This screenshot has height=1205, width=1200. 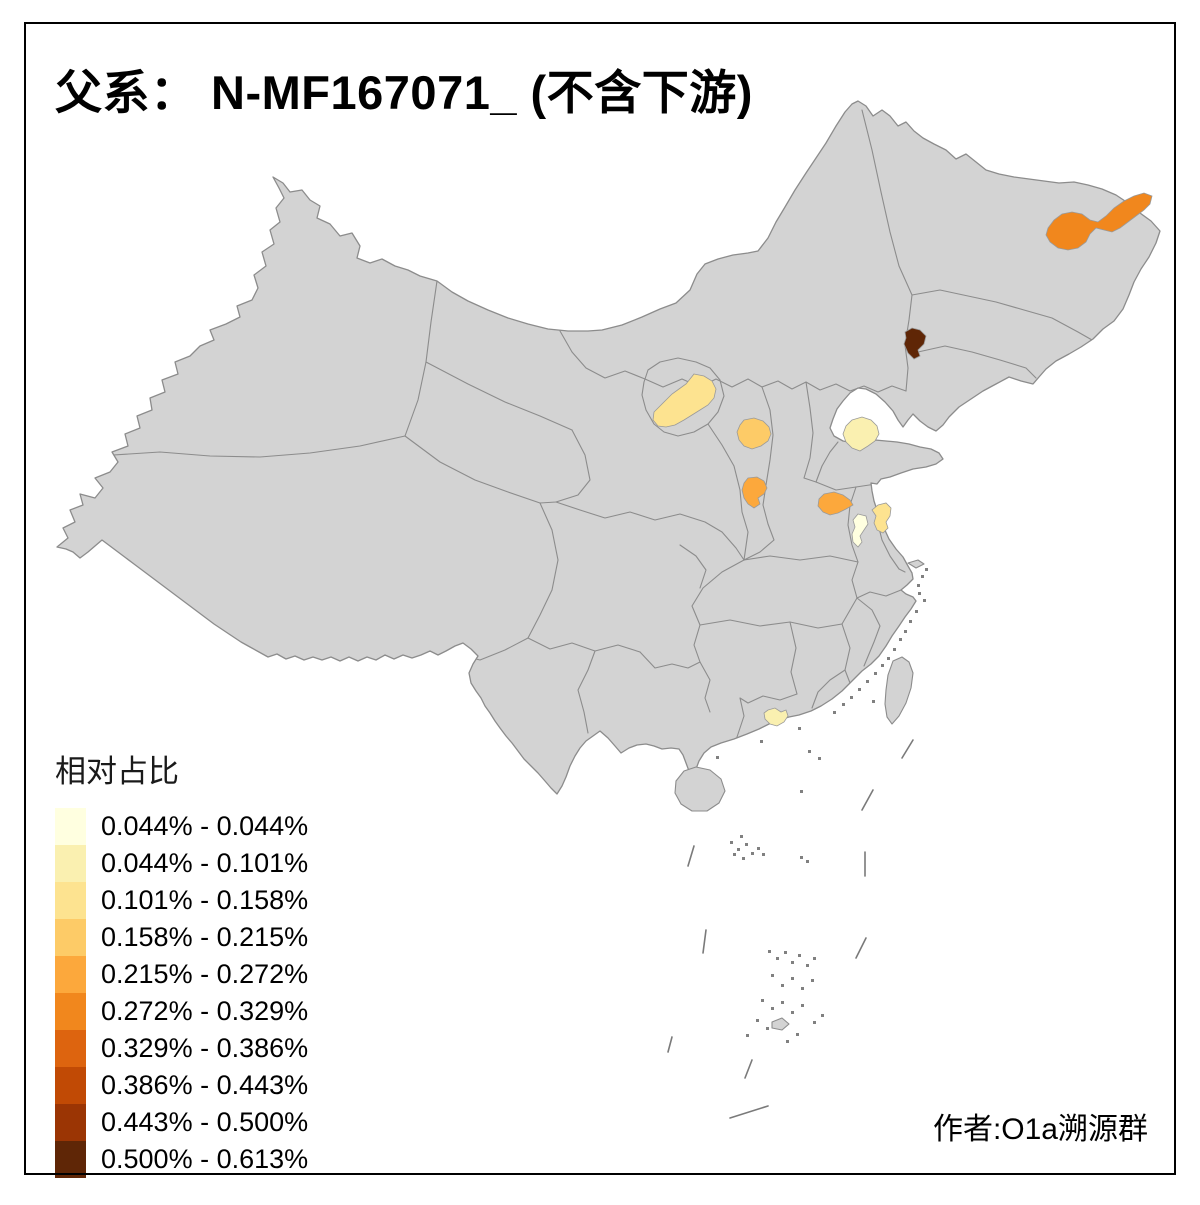 I want to click on legend-row: 0.272% - 0.329%, so click(x=181, y=1011).